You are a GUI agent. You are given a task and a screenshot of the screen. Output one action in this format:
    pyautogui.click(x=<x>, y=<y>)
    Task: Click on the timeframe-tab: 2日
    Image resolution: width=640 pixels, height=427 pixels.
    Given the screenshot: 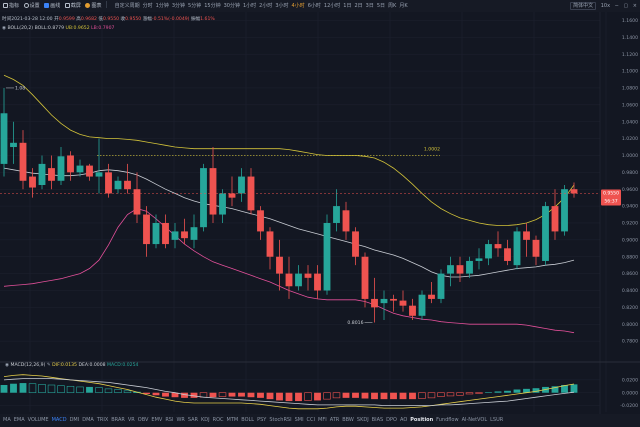 What is the action you would take?
    pyautogui.click(x=358, y=6)
    